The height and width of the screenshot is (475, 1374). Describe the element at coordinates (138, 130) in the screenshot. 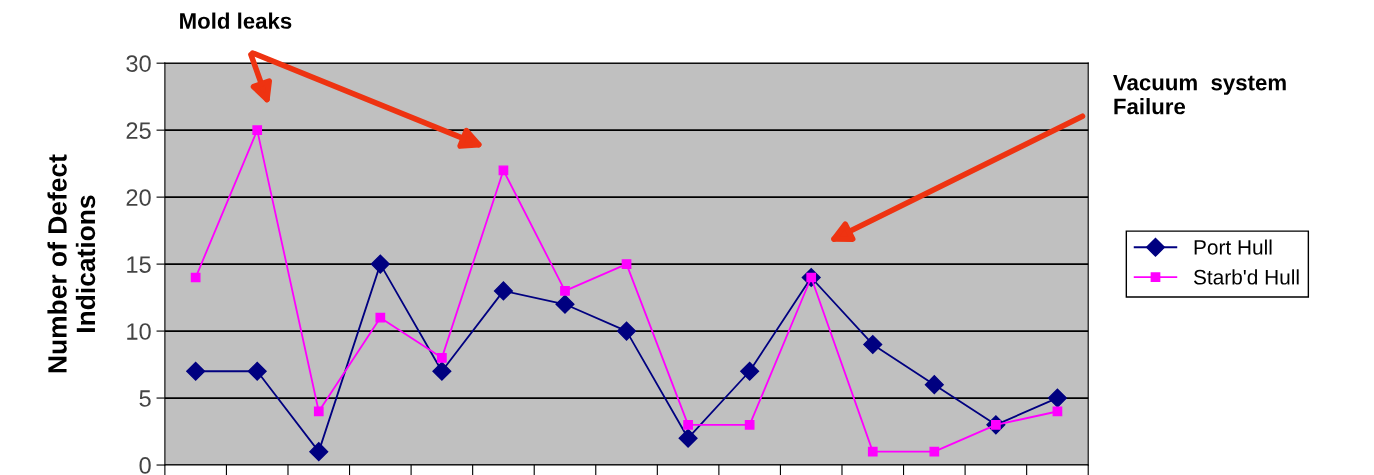

I see `y-tick-label: 25` at that location.